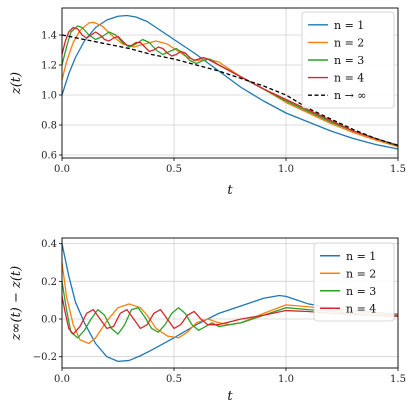  I want to click on y-tick-label: 1.4, so click(49, 36).